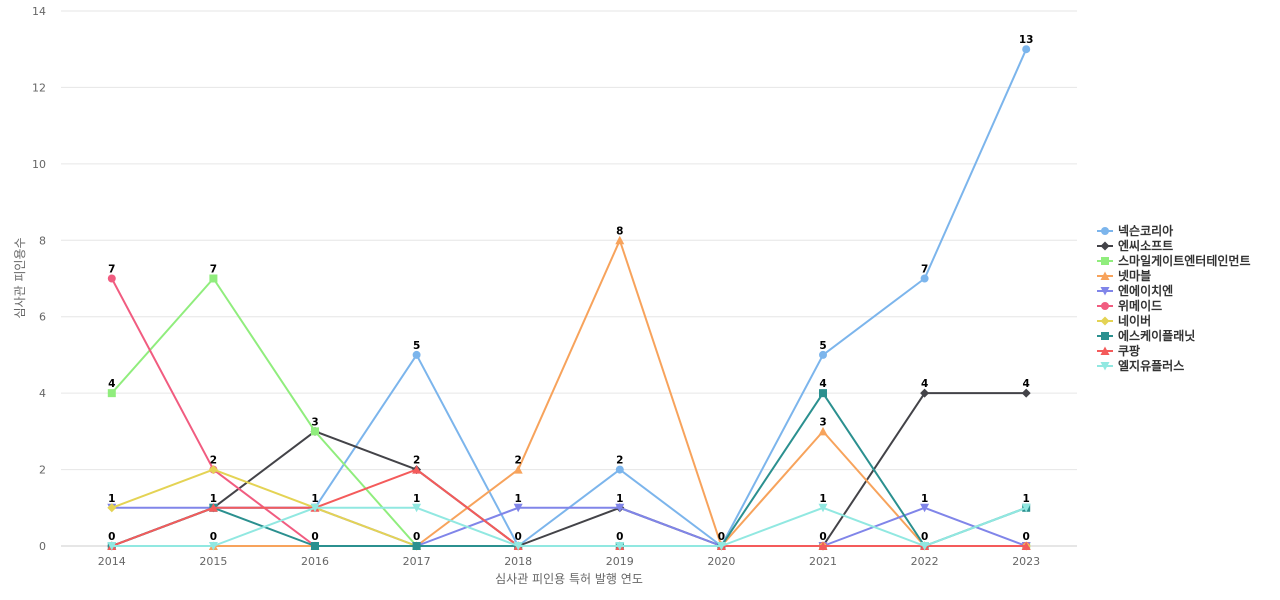 Image resolution: width=1280 pixels, height=600 pixels. Describe the element at coordinates (213, 461) in the screenshot. I see `data-label: 2` at that location.